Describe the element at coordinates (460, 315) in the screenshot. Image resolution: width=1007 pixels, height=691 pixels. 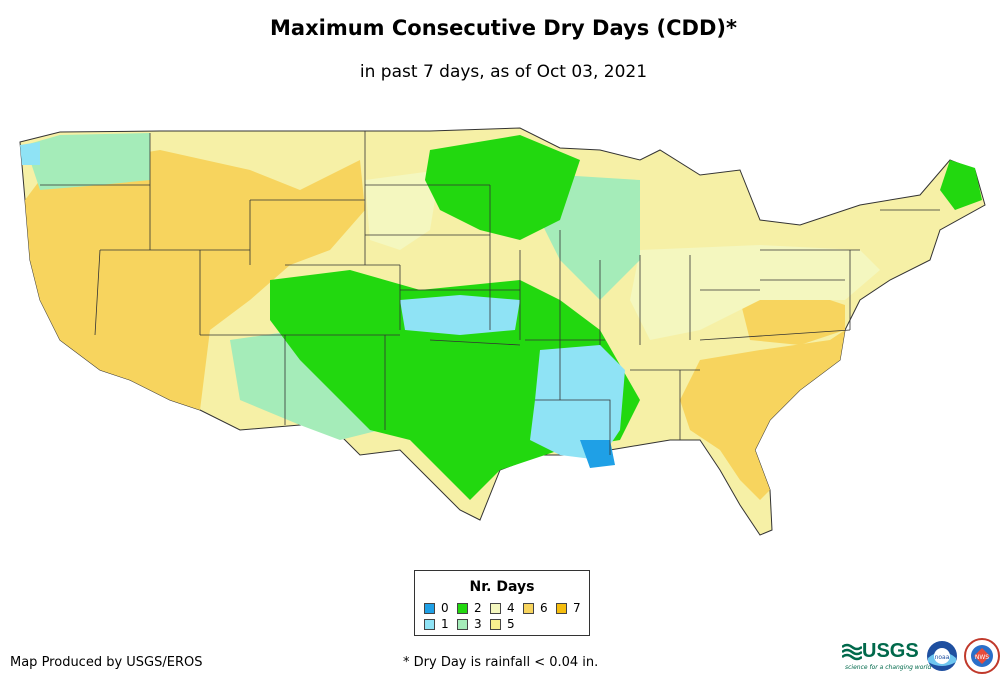
I see `central-lightblue-region` at that location.